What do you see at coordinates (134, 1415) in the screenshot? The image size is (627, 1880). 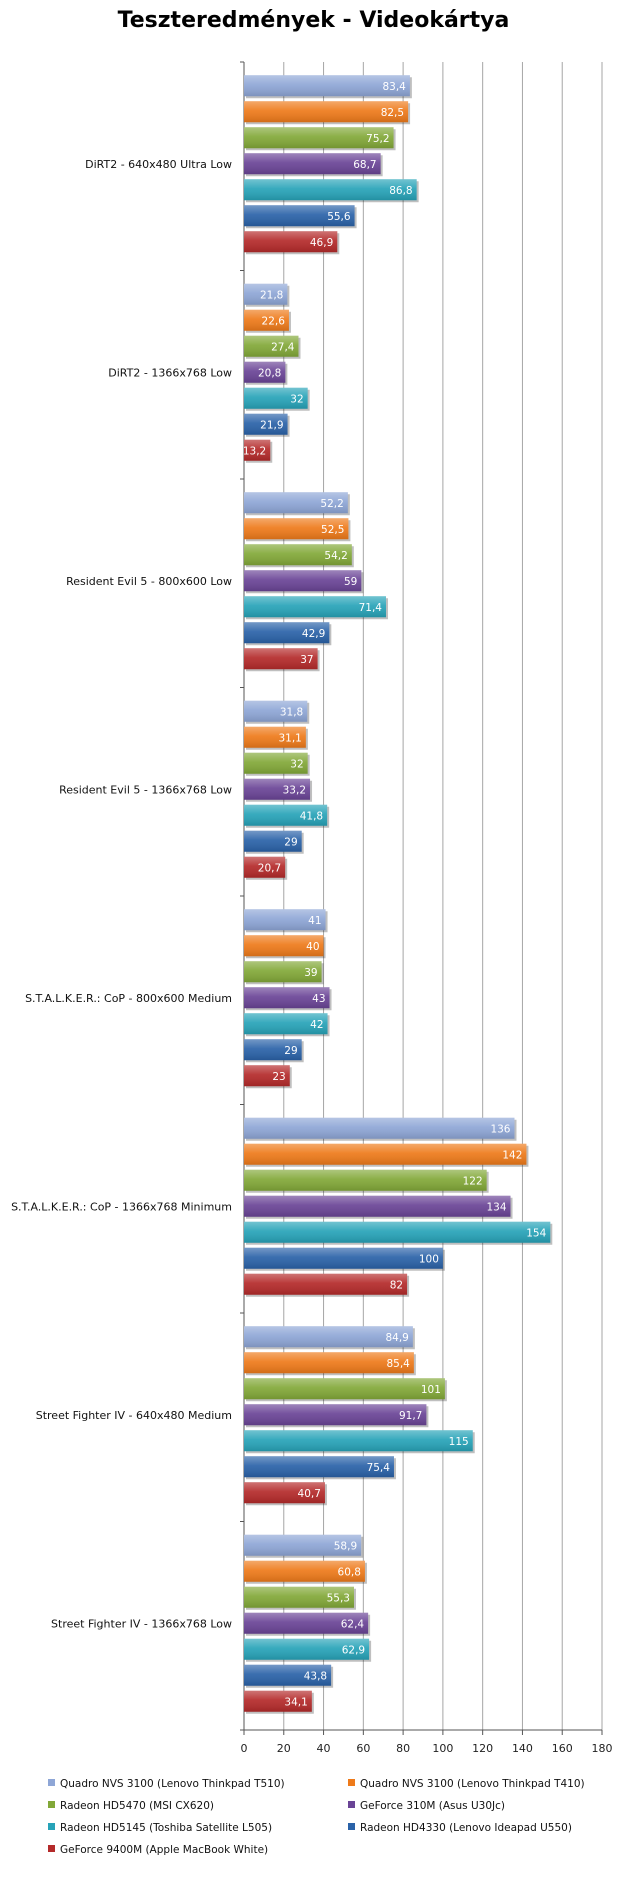 I see `category-label: Street Fighter IV - 640x480 Medium` at bounding box center [134, 1415].